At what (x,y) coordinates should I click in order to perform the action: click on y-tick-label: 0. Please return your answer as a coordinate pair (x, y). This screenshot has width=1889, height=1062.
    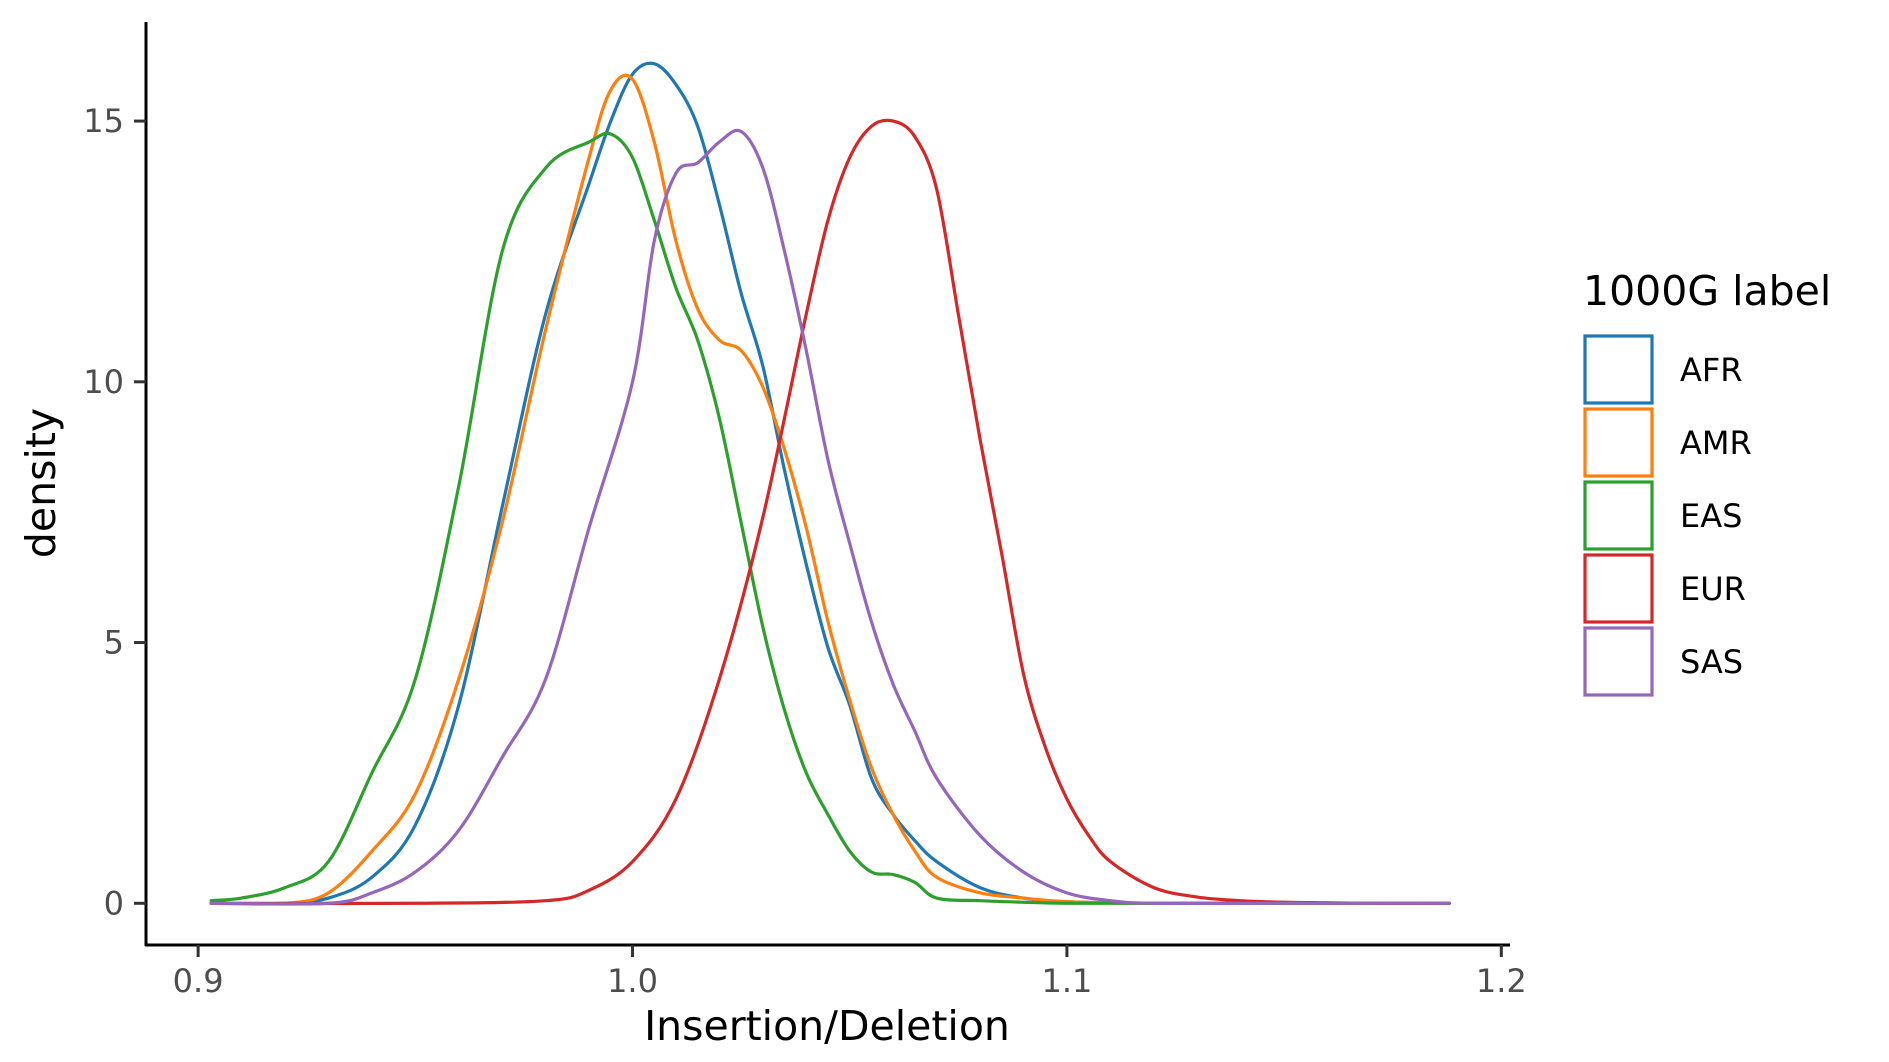
    Looking at the image, I should click on (114, 903).